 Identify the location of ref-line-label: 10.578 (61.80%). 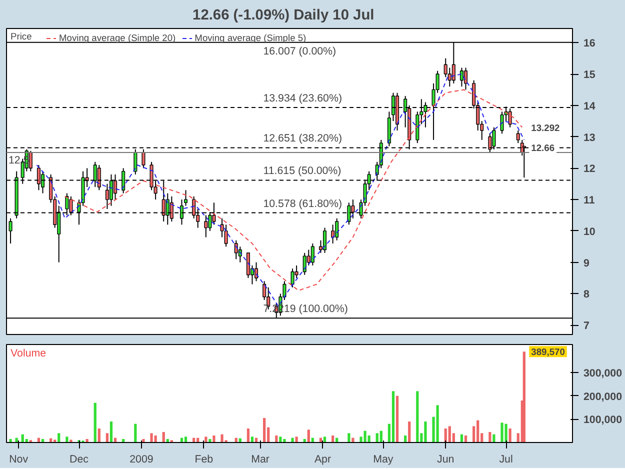
(302, 204).